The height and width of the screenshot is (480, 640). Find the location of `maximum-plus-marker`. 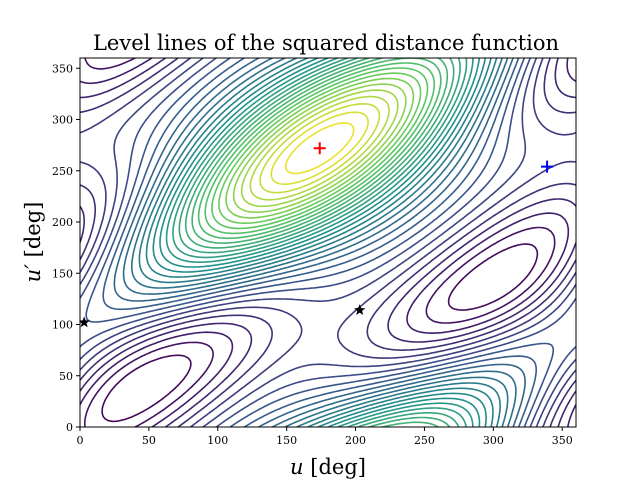

maximum-plus-marker is located at coordinates (319, 148).